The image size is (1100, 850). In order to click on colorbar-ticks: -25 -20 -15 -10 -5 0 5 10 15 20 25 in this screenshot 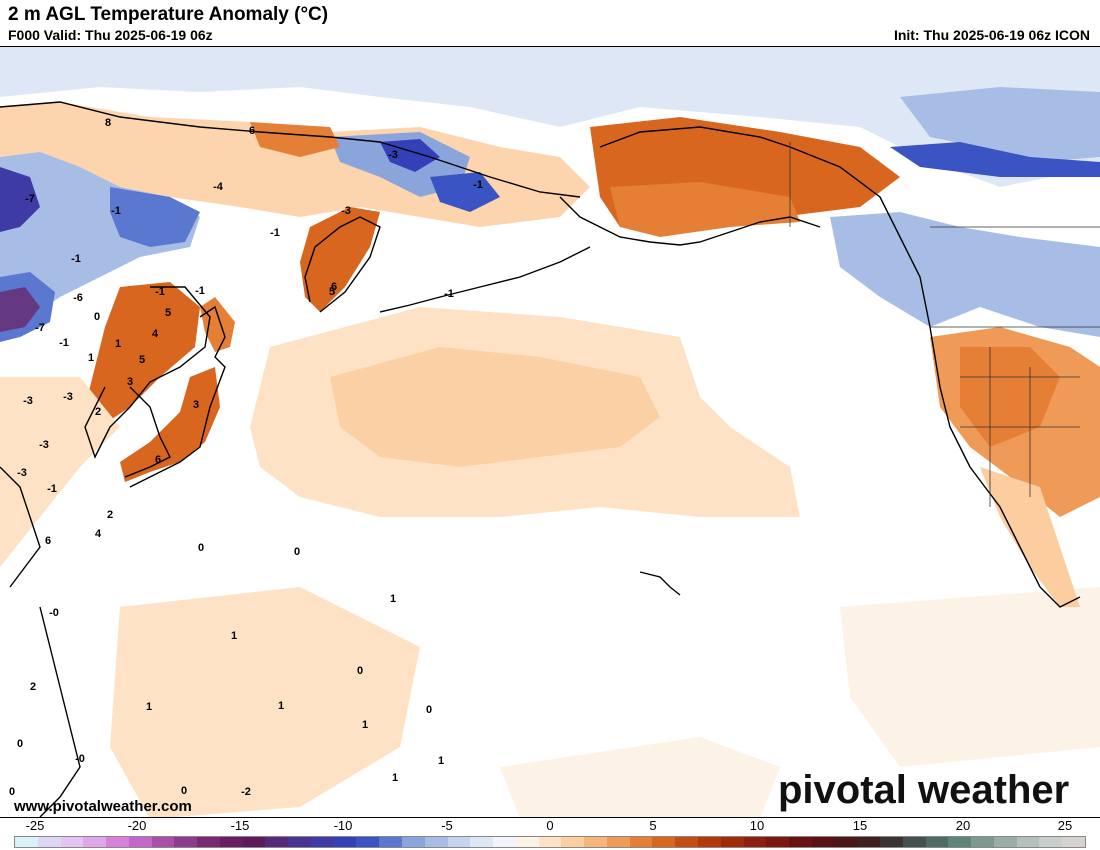, I will do `click(550, 826)`.